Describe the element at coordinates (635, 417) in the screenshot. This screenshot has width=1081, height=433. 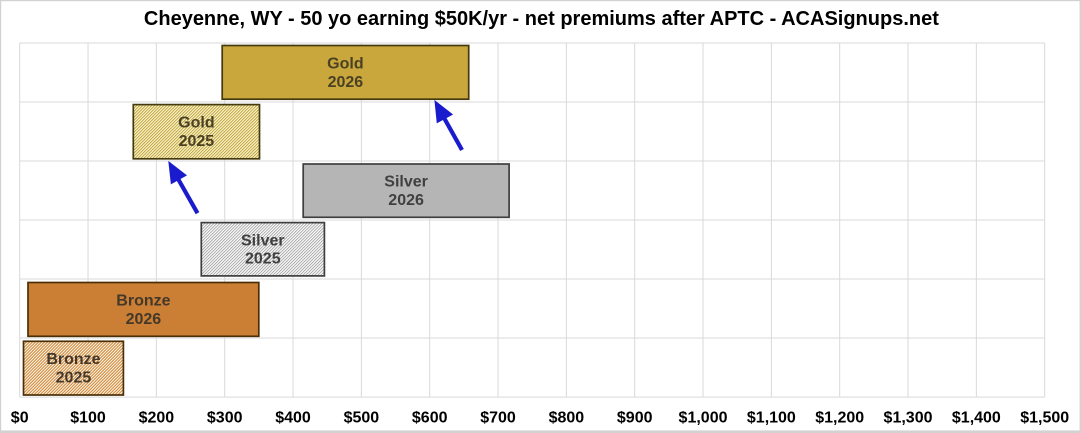
I see `svg-text: $900` at that location.